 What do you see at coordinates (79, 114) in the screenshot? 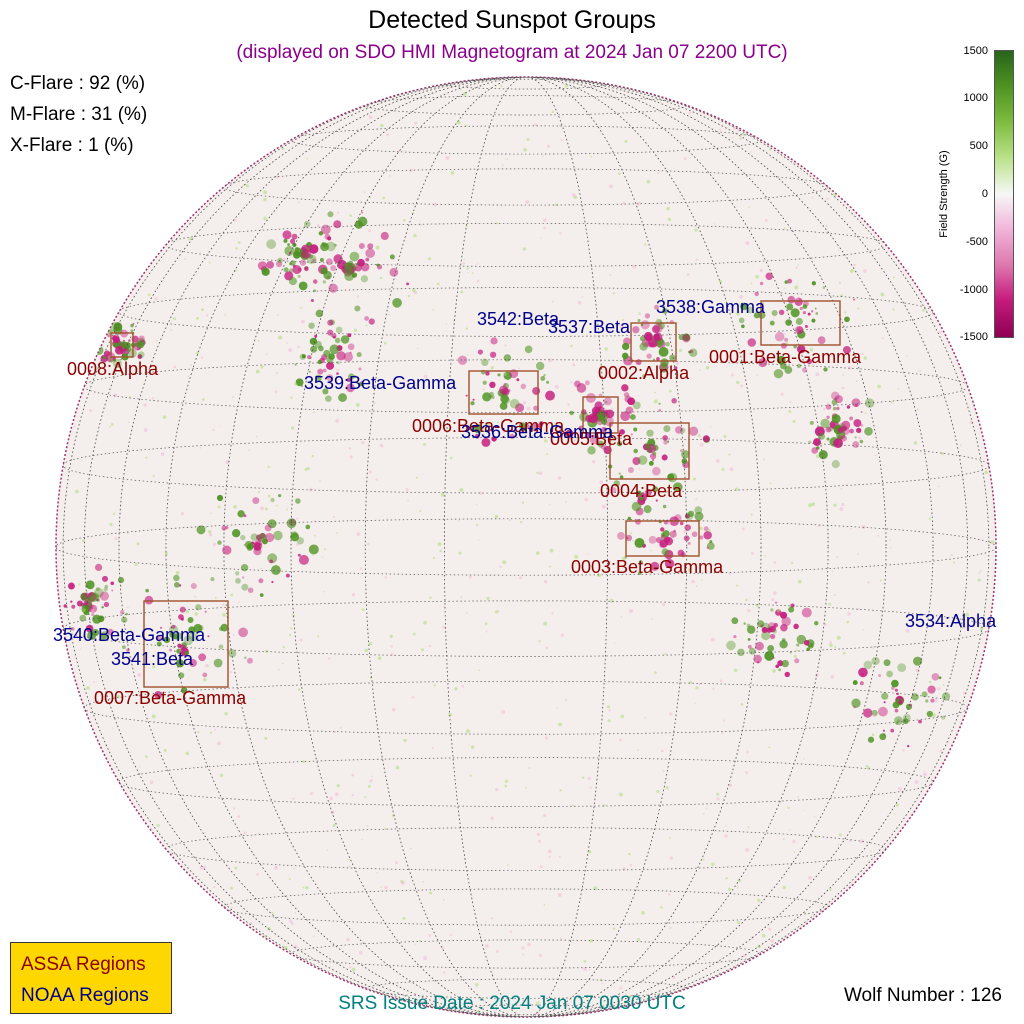
I see `m-flare-probability: M-Flare : 31 (%)` at bounding box center [79, 114].